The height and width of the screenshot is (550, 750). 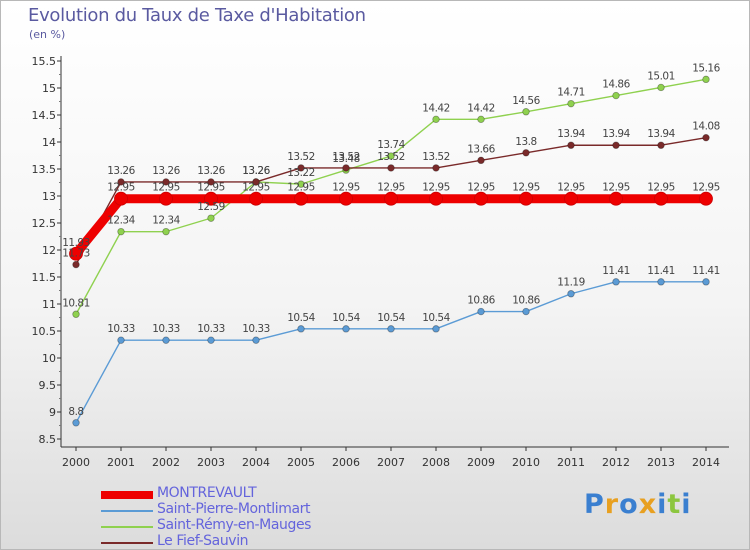 What do you see at coordinates (629, 504) in the screenshot?
I see `logo-letter: o` at bounding box center [629, 504].